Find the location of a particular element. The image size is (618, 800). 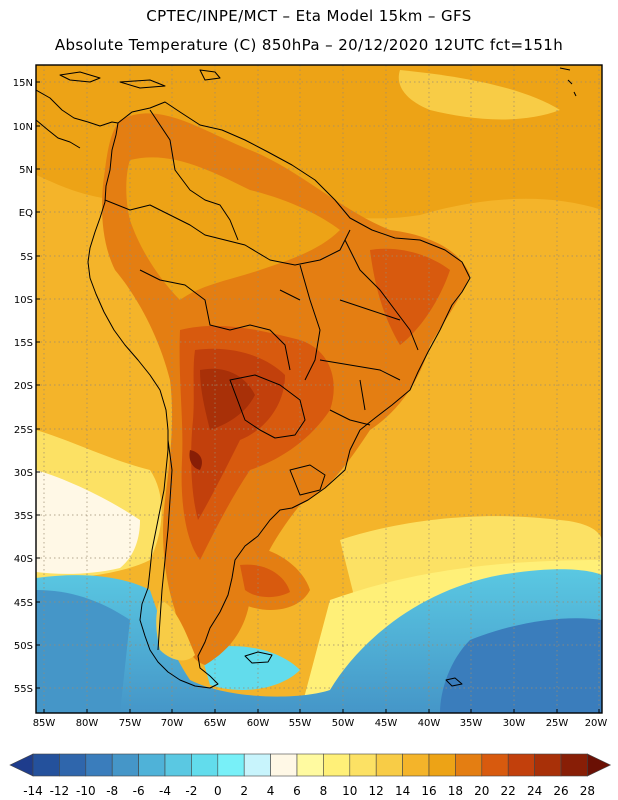

colorbar-tick-label: 10 is located at coordinates (349, 791).